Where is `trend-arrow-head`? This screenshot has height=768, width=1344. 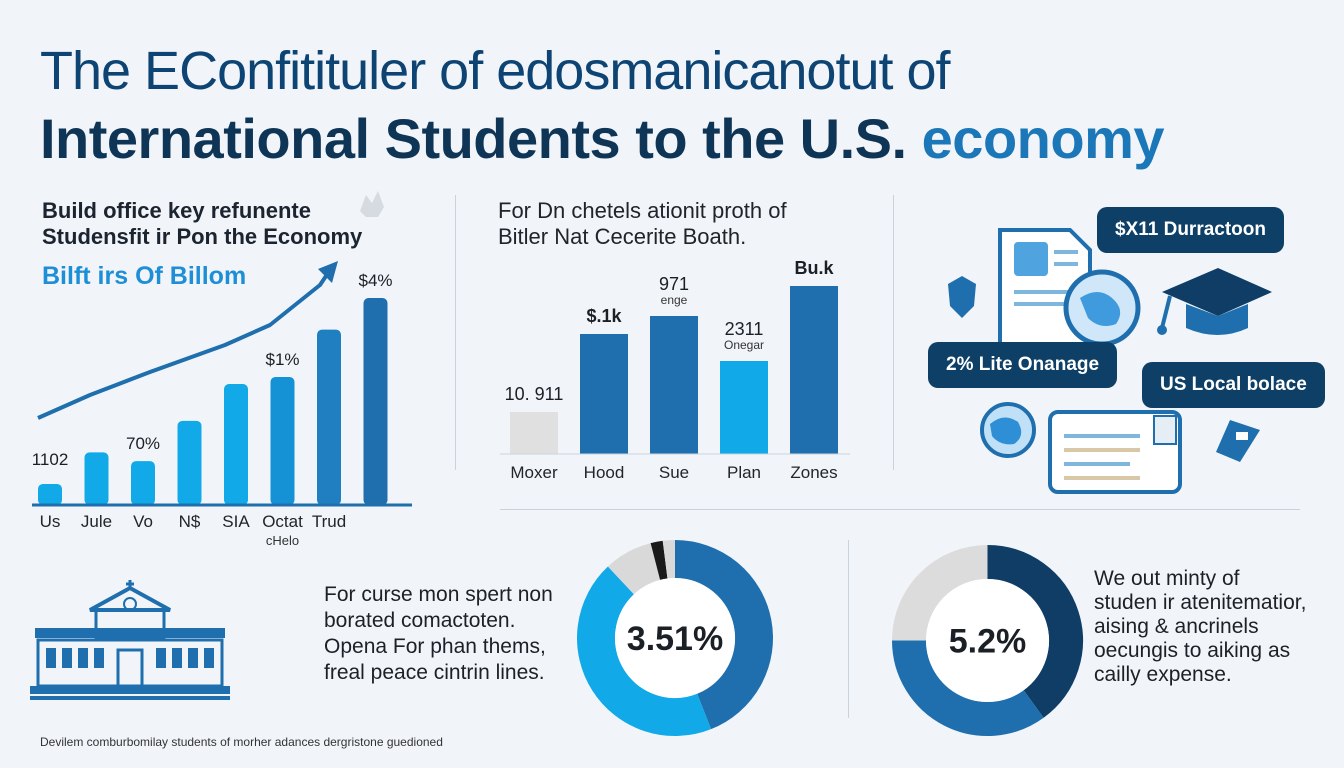
trend-arrow-head is located at coordinates (328, 272).